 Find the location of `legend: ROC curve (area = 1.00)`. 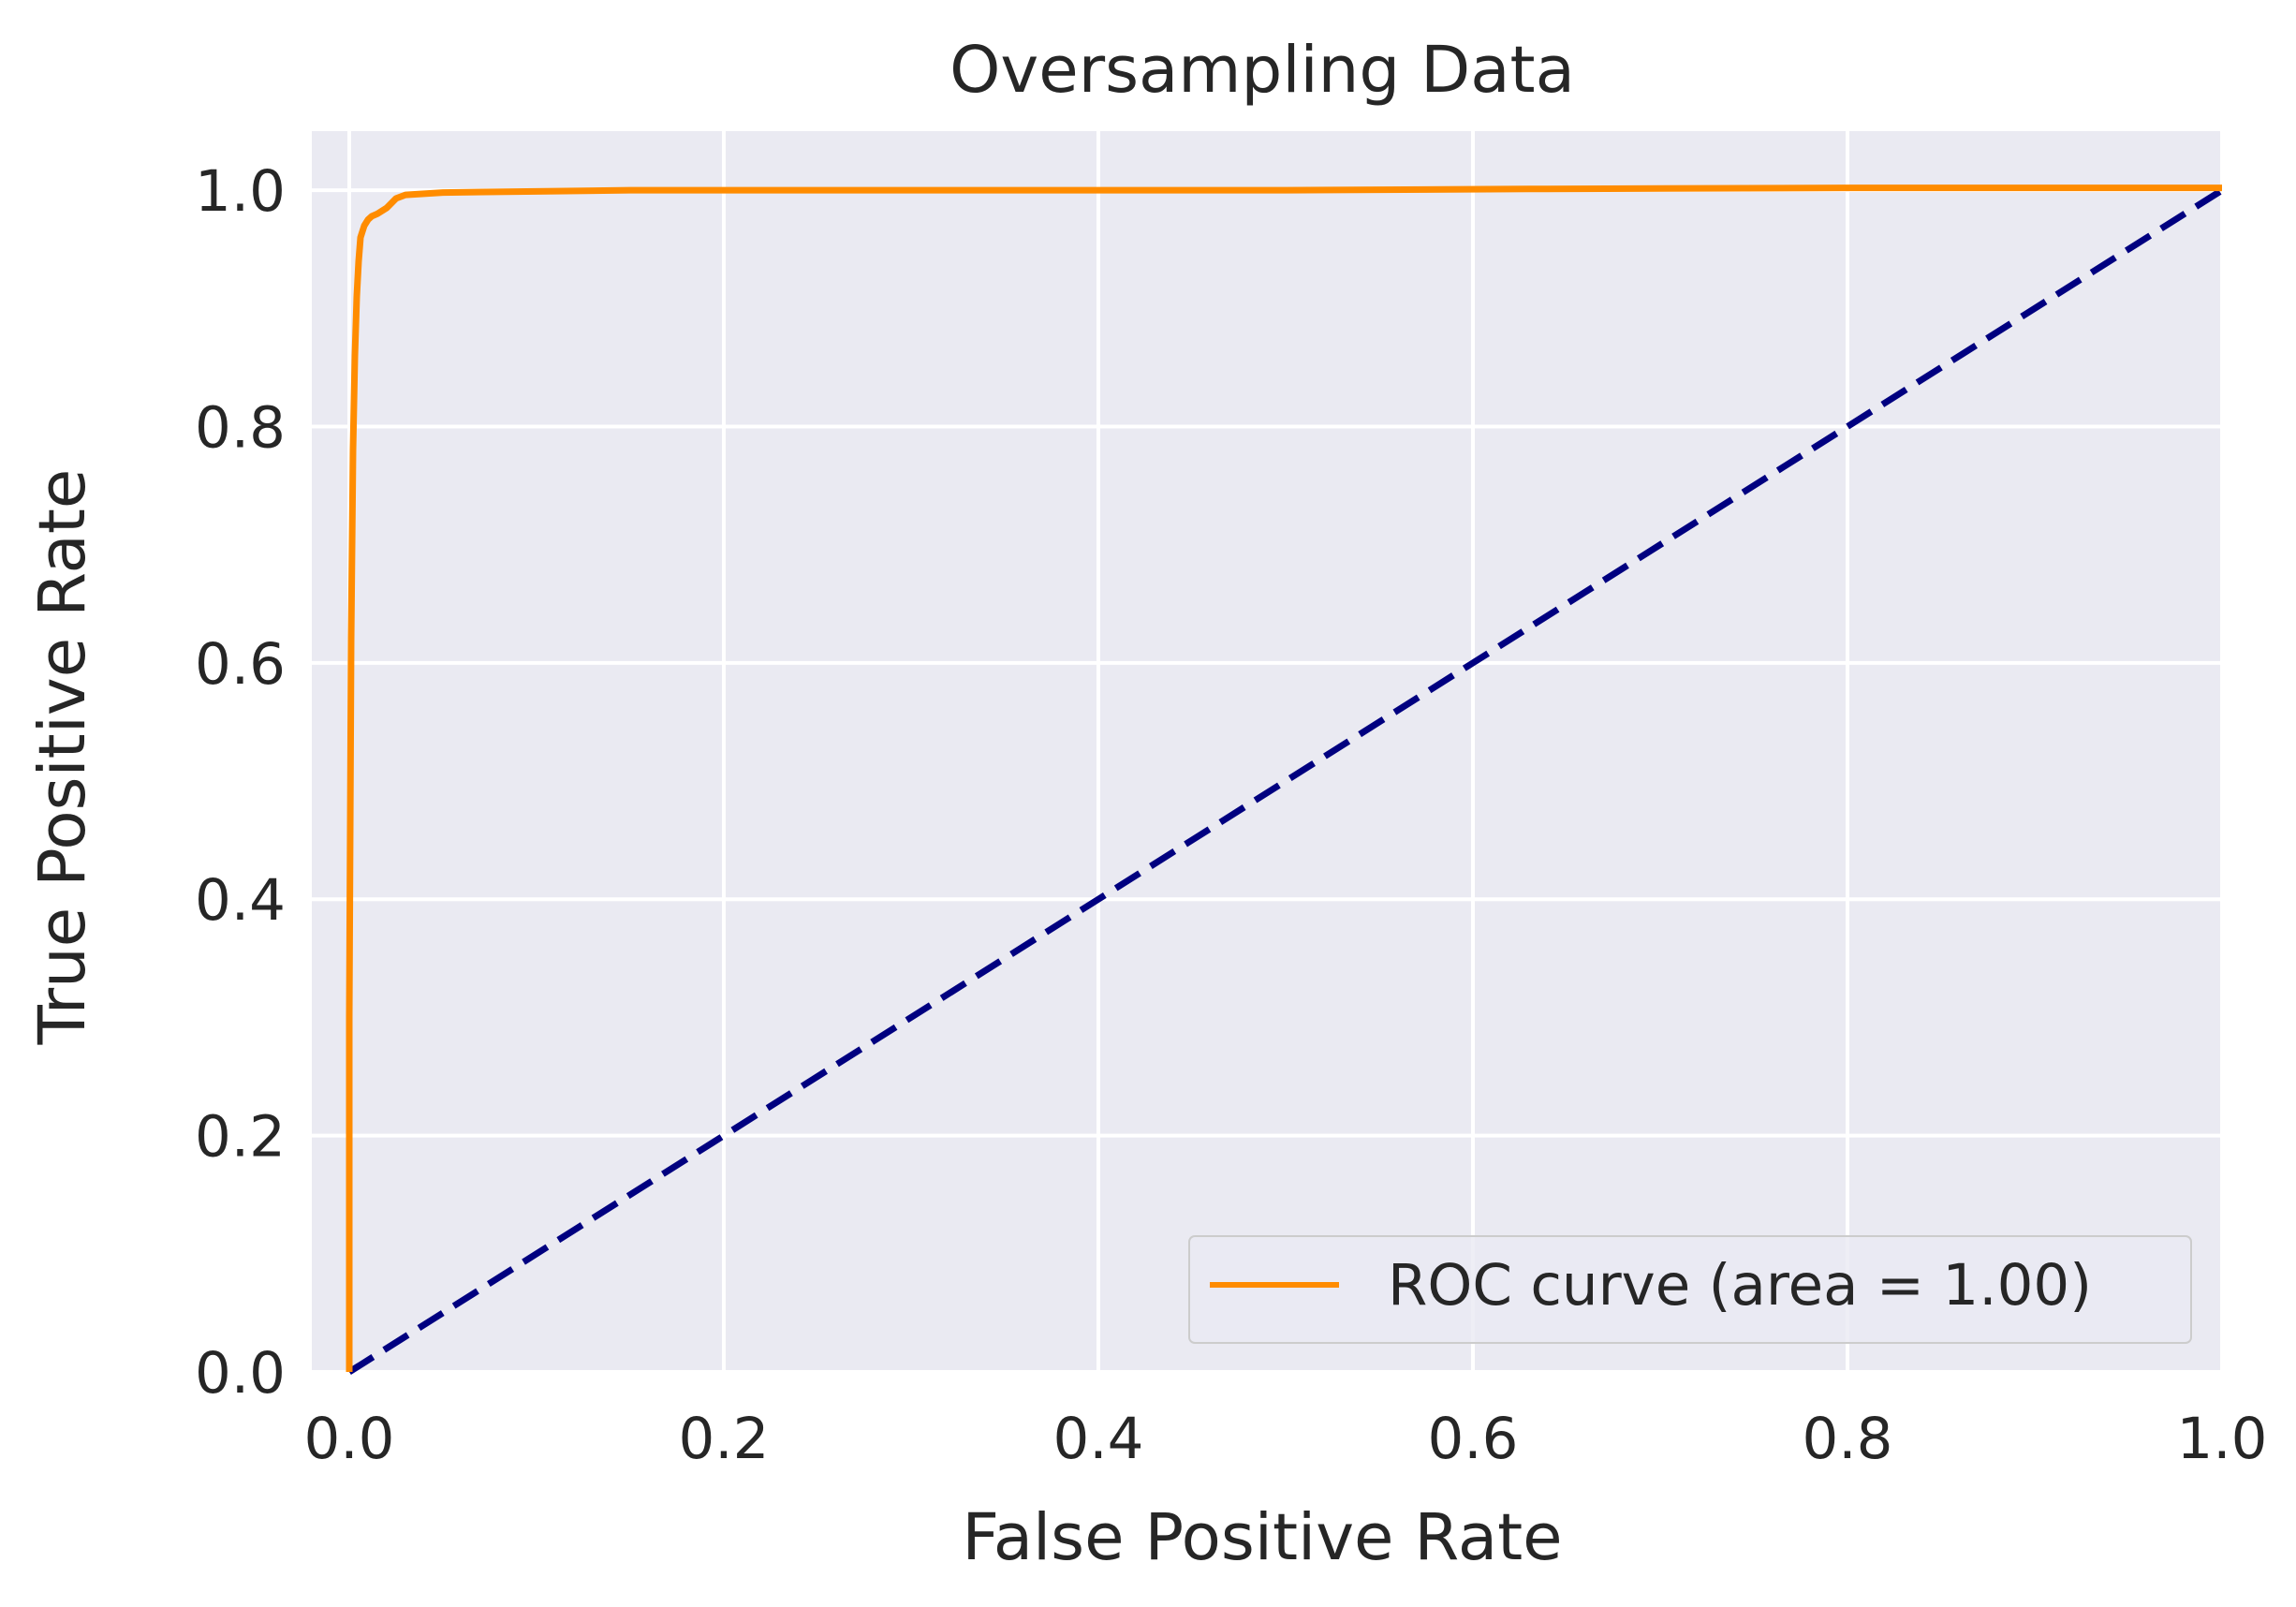

legend: ROC curve (area = 1.00) is located at coordinates (1690, 1289).